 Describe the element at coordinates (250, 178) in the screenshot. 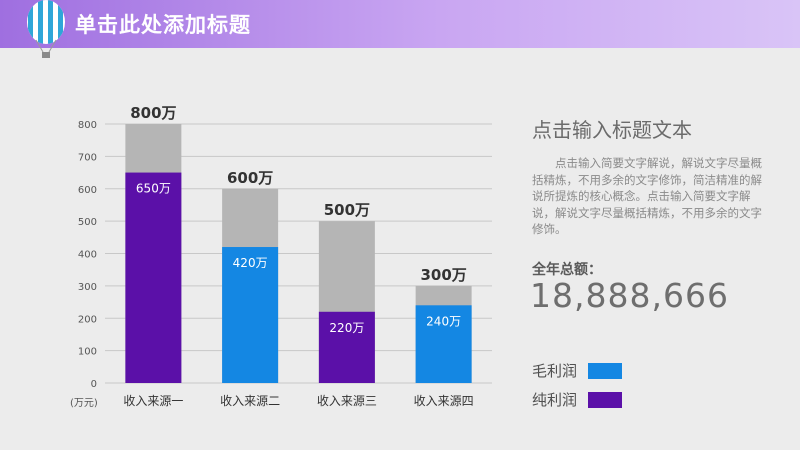

I see `bar-total-label: 600万` at that location.